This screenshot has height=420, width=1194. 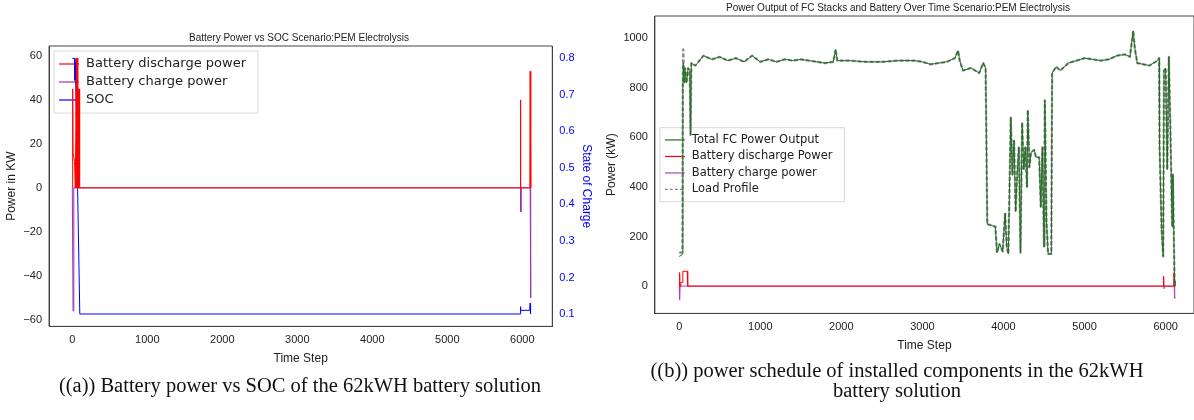 I want to click on y2-tick-label: 0.2, so click(x=567, y=276).